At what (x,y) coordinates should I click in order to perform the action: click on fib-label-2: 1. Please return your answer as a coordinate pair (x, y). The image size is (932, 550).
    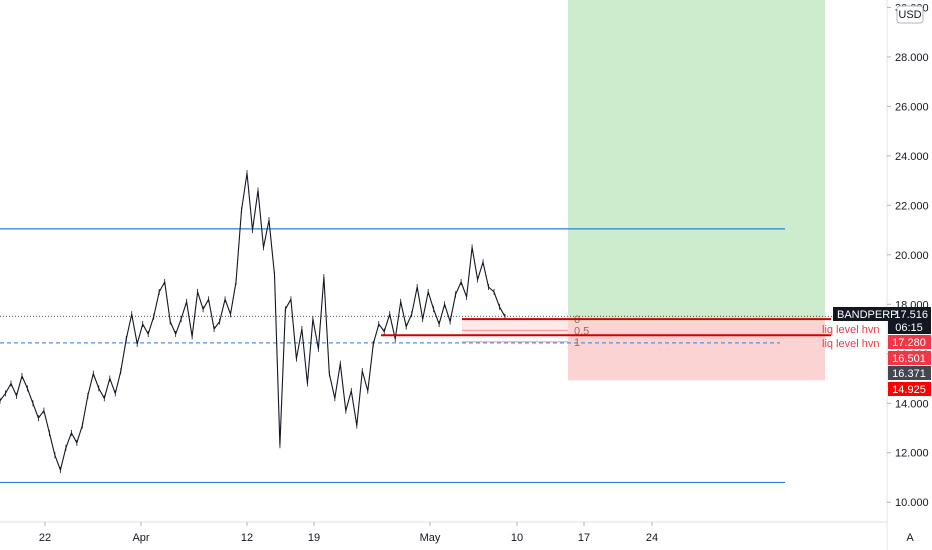
    Looking at the image, I should click on (577, 343).